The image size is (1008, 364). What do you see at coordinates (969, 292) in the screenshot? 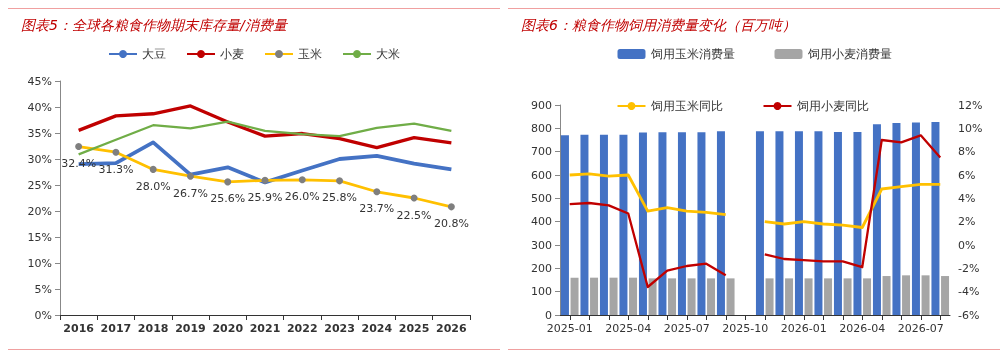
I see `y2-tick-label: -4%` at bounding box center [969, 292].